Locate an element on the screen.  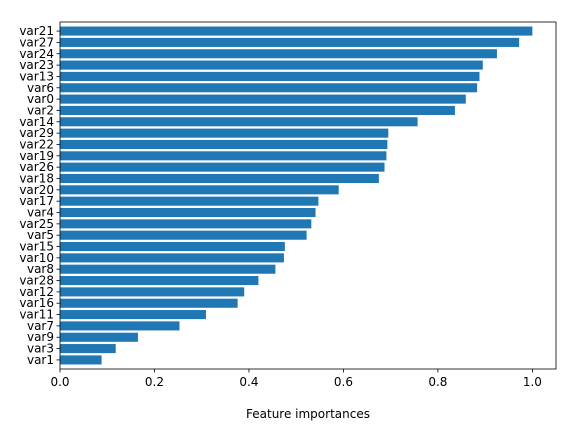
bar-var29 is located at coordinates (224, 133).